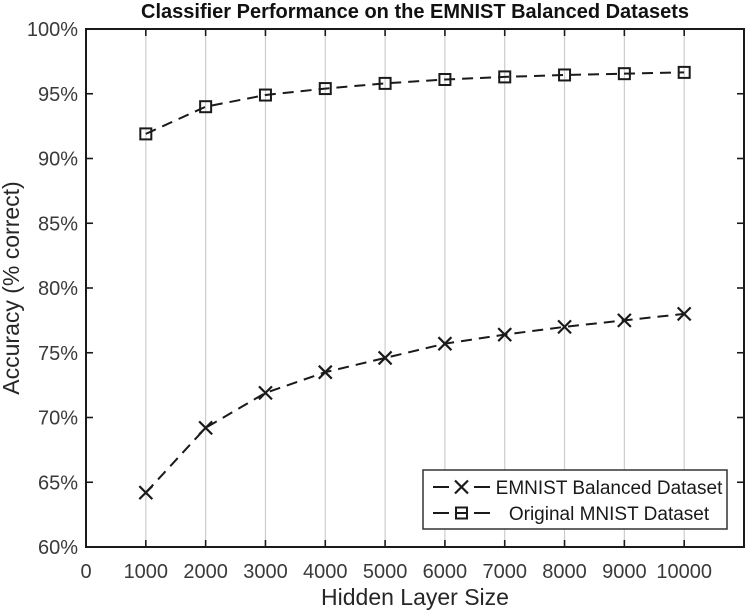 The image size is (752, 615). I want to click on y-tick-label: 80%, so click(58, 289).